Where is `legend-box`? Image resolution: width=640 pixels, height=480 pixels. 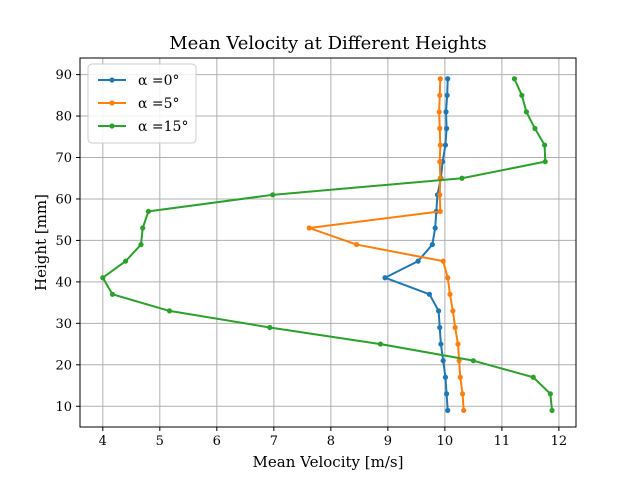
legend-box is located at coordinates (142, 103).